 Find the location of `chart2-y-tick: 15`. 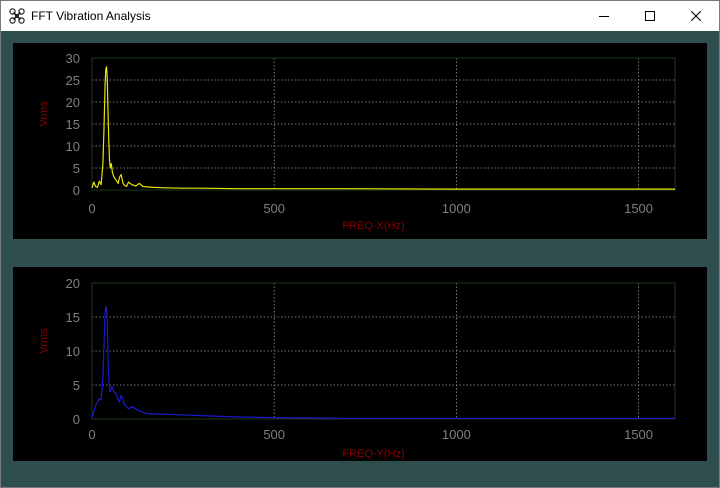

chart2-y-tick: 15 is located at coordinates (73, 317).